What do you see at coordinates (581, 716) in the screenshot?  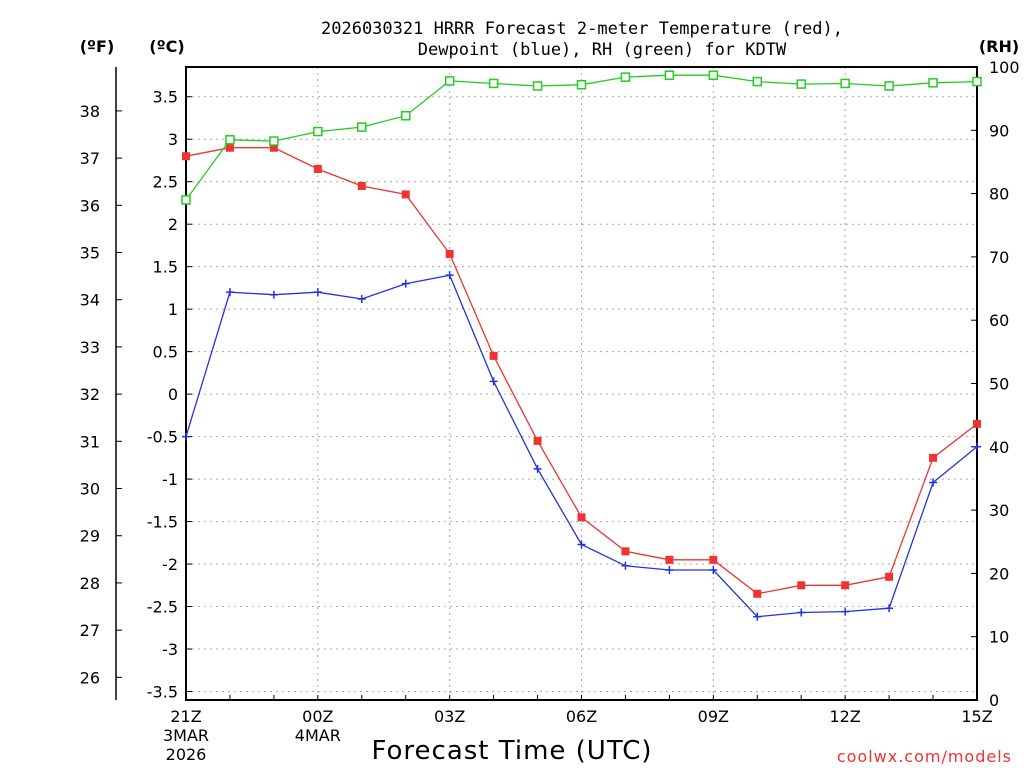 I see `x-tick-label: 06Z` at bounding box center [581, 716].